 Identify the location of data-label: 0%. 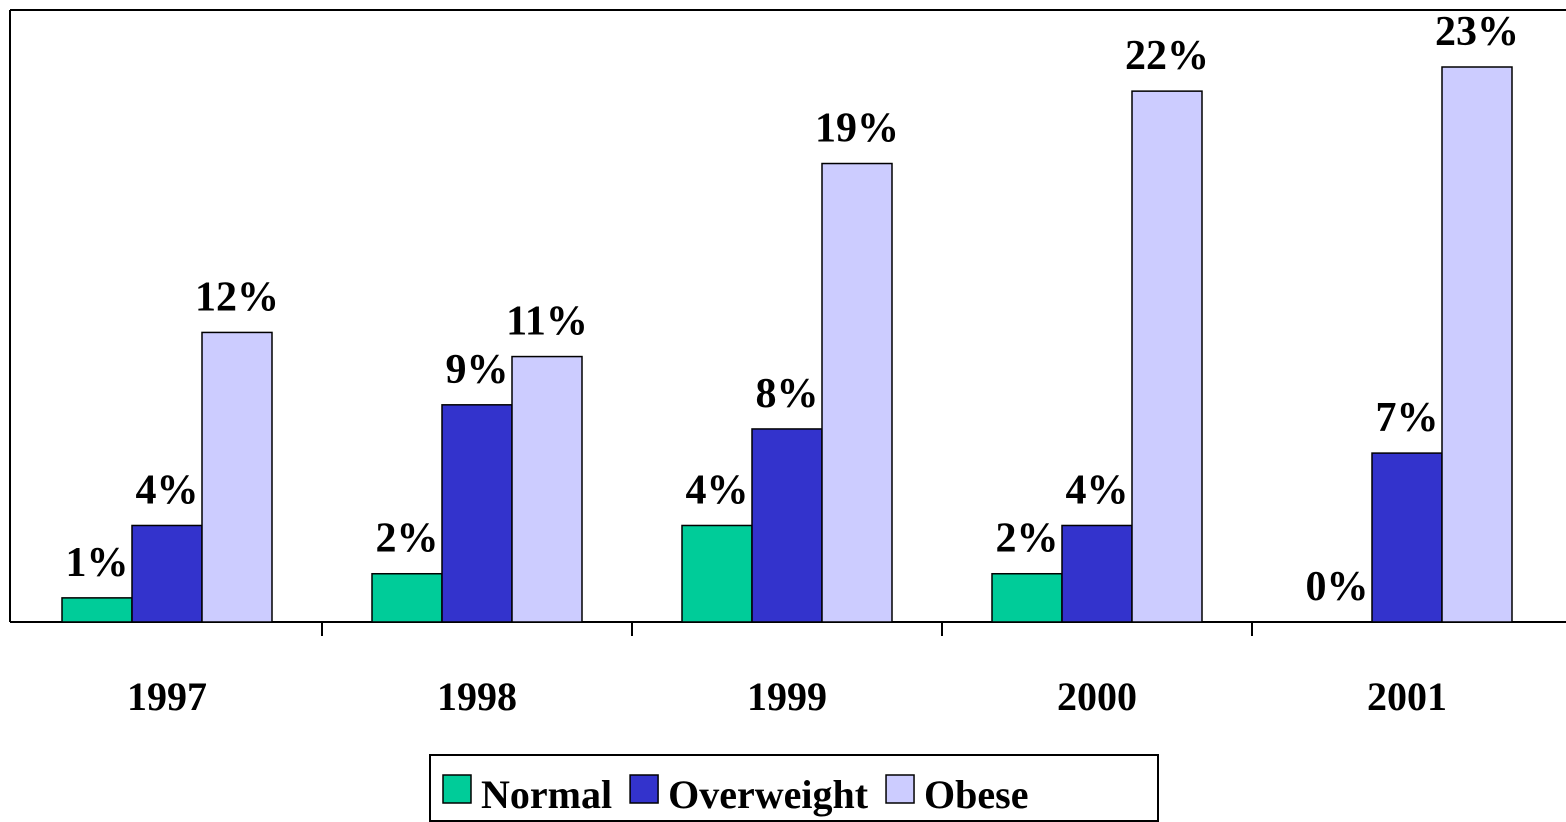
(1337, 587).